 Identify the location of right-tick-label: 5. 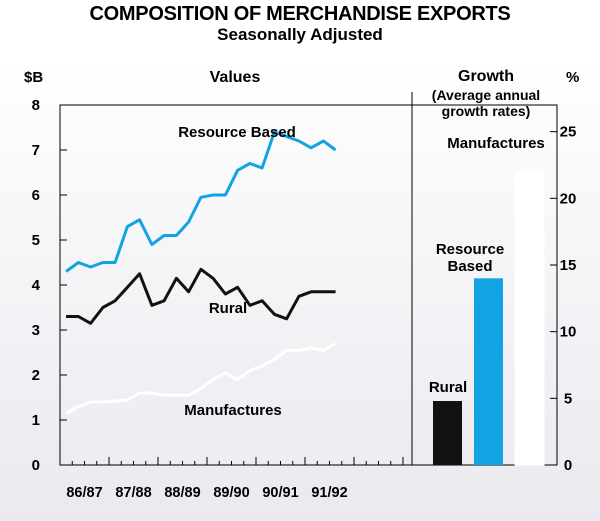
(568, 398).